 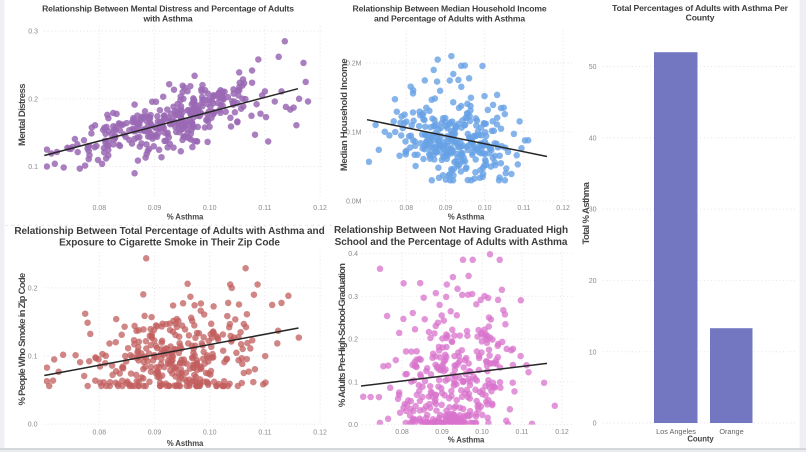 What do you see at coordinates (167, 19) in the screenshot?
I see `svg-text: with Asthma` at bounding box center [167, 19].